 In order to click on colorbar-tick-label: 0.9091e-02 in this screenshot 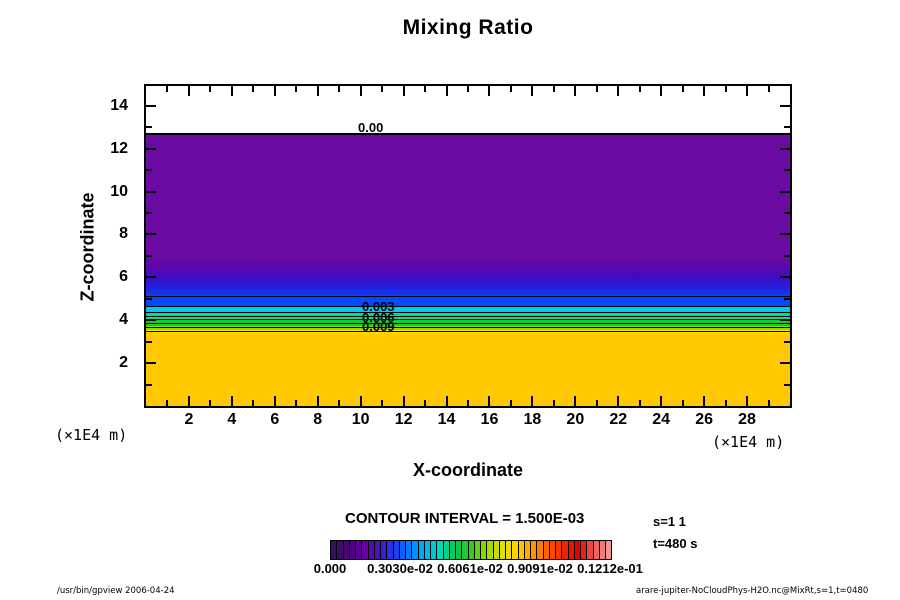, I will do `click(540, 568)`.